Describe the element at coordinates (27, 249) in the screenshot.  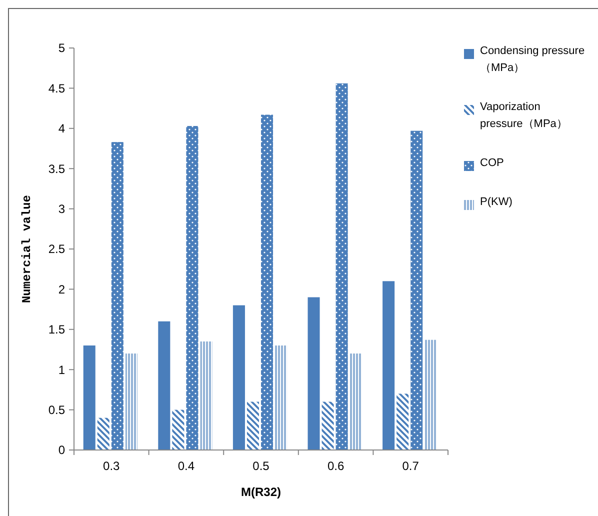
I see `y-axis-title: Numercial value` at that location.